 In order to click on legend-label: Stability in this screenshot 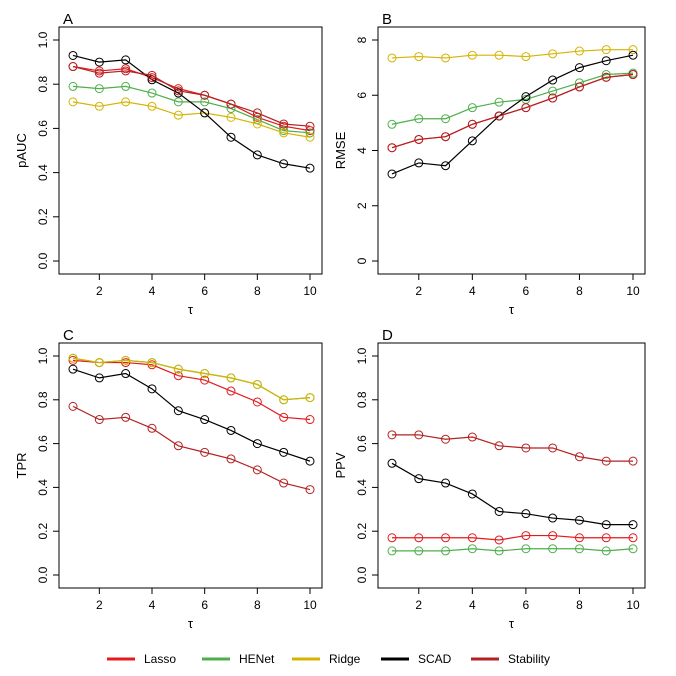, I will do `click(529, 659)`.